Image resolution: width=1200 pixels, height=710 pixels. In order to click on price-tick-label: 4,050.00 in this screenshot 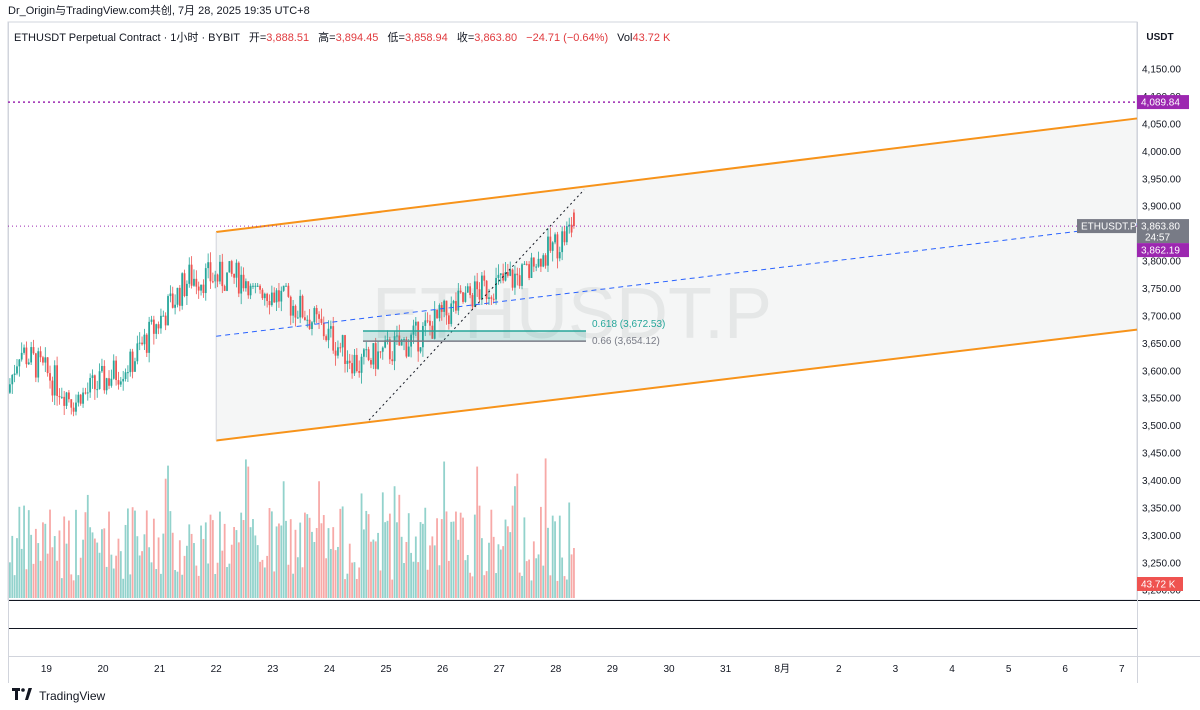, I will do `click(1161, 124)`.